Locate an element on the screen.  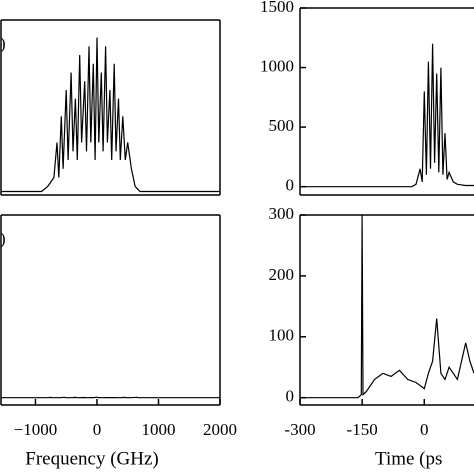
x-axis-label: Time (ps is located at coordinates (408, 458).